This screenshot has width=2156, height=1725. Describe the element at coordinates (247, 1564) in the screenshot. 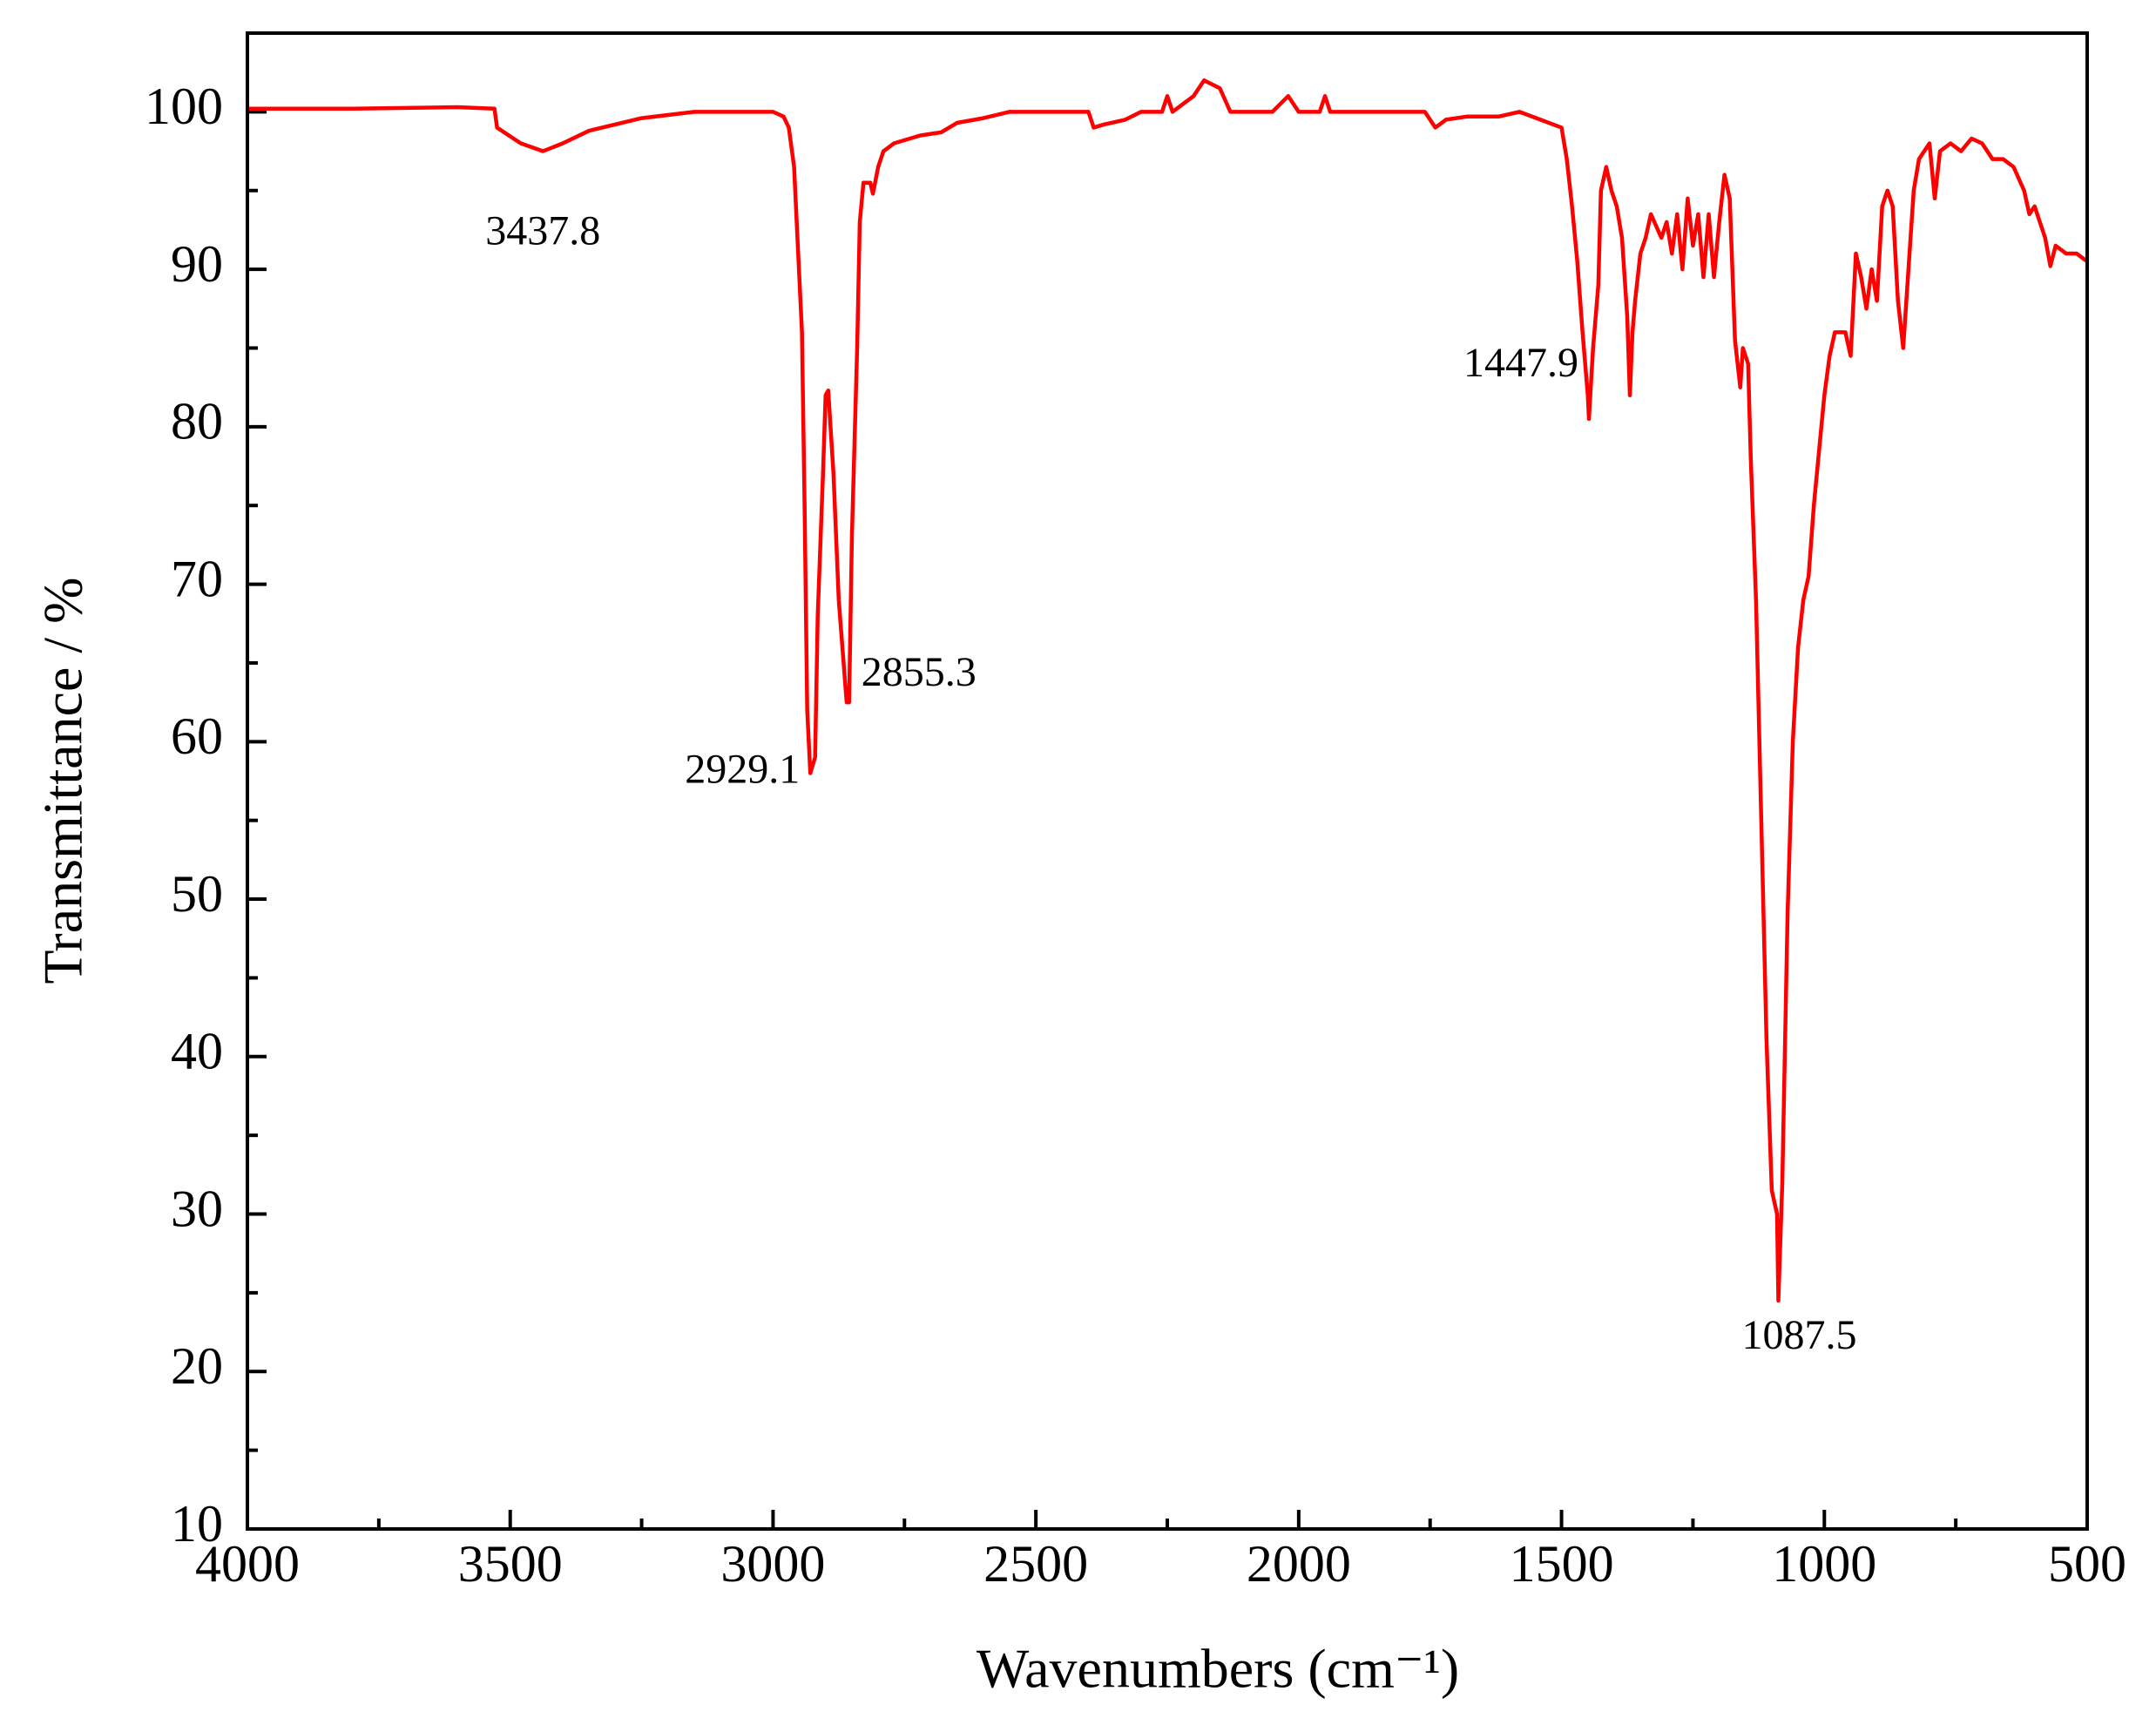

I see `x-tick-label: 4000` at that location.